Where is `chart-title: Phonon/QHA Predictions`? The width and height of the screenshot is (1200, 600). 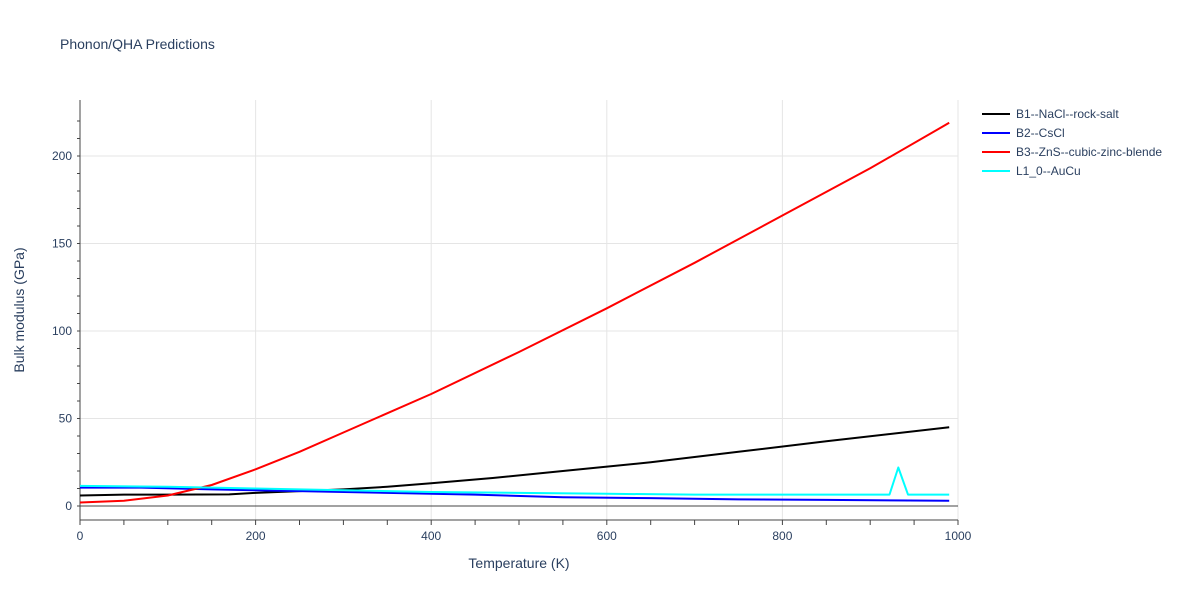
chart-title: Phonon/QHA Predictions is located at coordinates (137, 44).